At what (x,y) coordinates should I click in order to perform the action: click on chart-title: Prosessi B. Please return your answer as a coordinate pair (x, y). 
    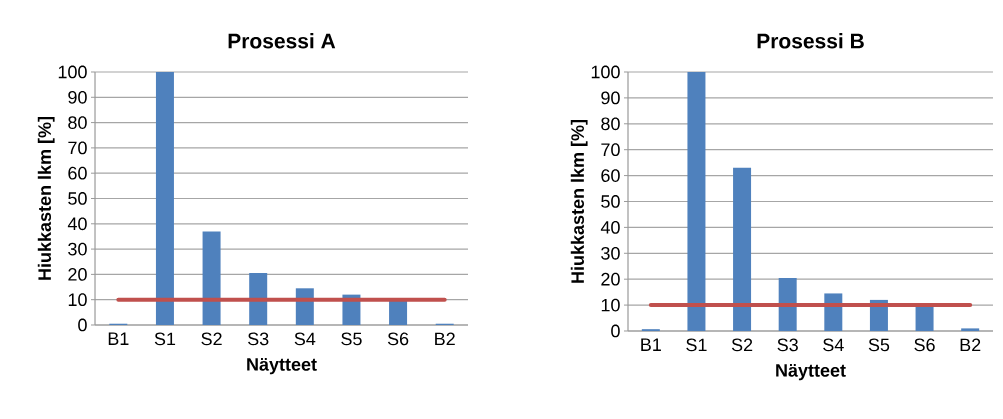
    Looking at the image, I should click on (810, 41).